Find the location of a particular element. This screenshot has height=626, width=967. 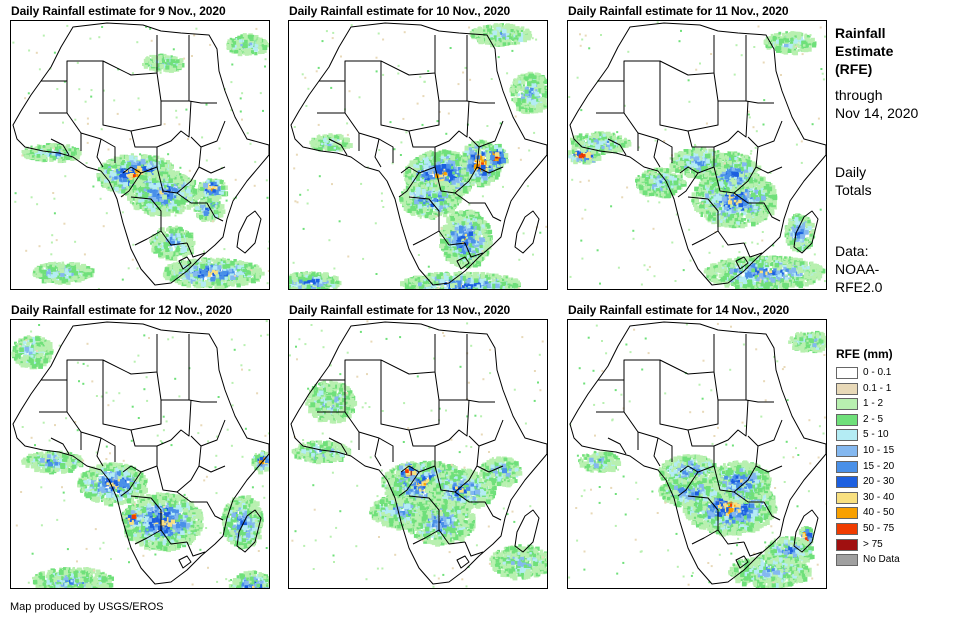

legend-label: > 75 is located at coordinates (873, 544).